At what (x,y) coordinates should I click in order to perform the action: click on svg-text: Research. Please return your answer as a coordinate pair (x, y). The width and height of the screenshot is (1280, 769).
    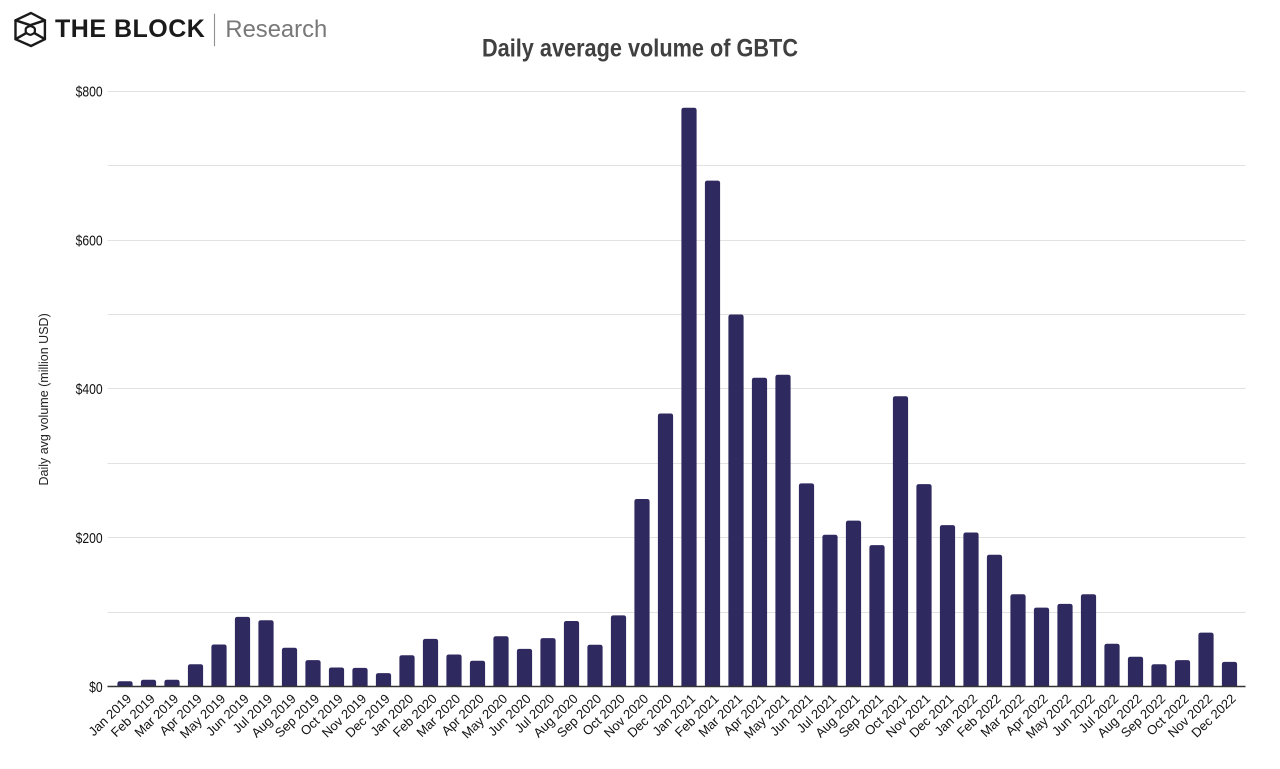
    Looking at the image, I should click on (276, 29).